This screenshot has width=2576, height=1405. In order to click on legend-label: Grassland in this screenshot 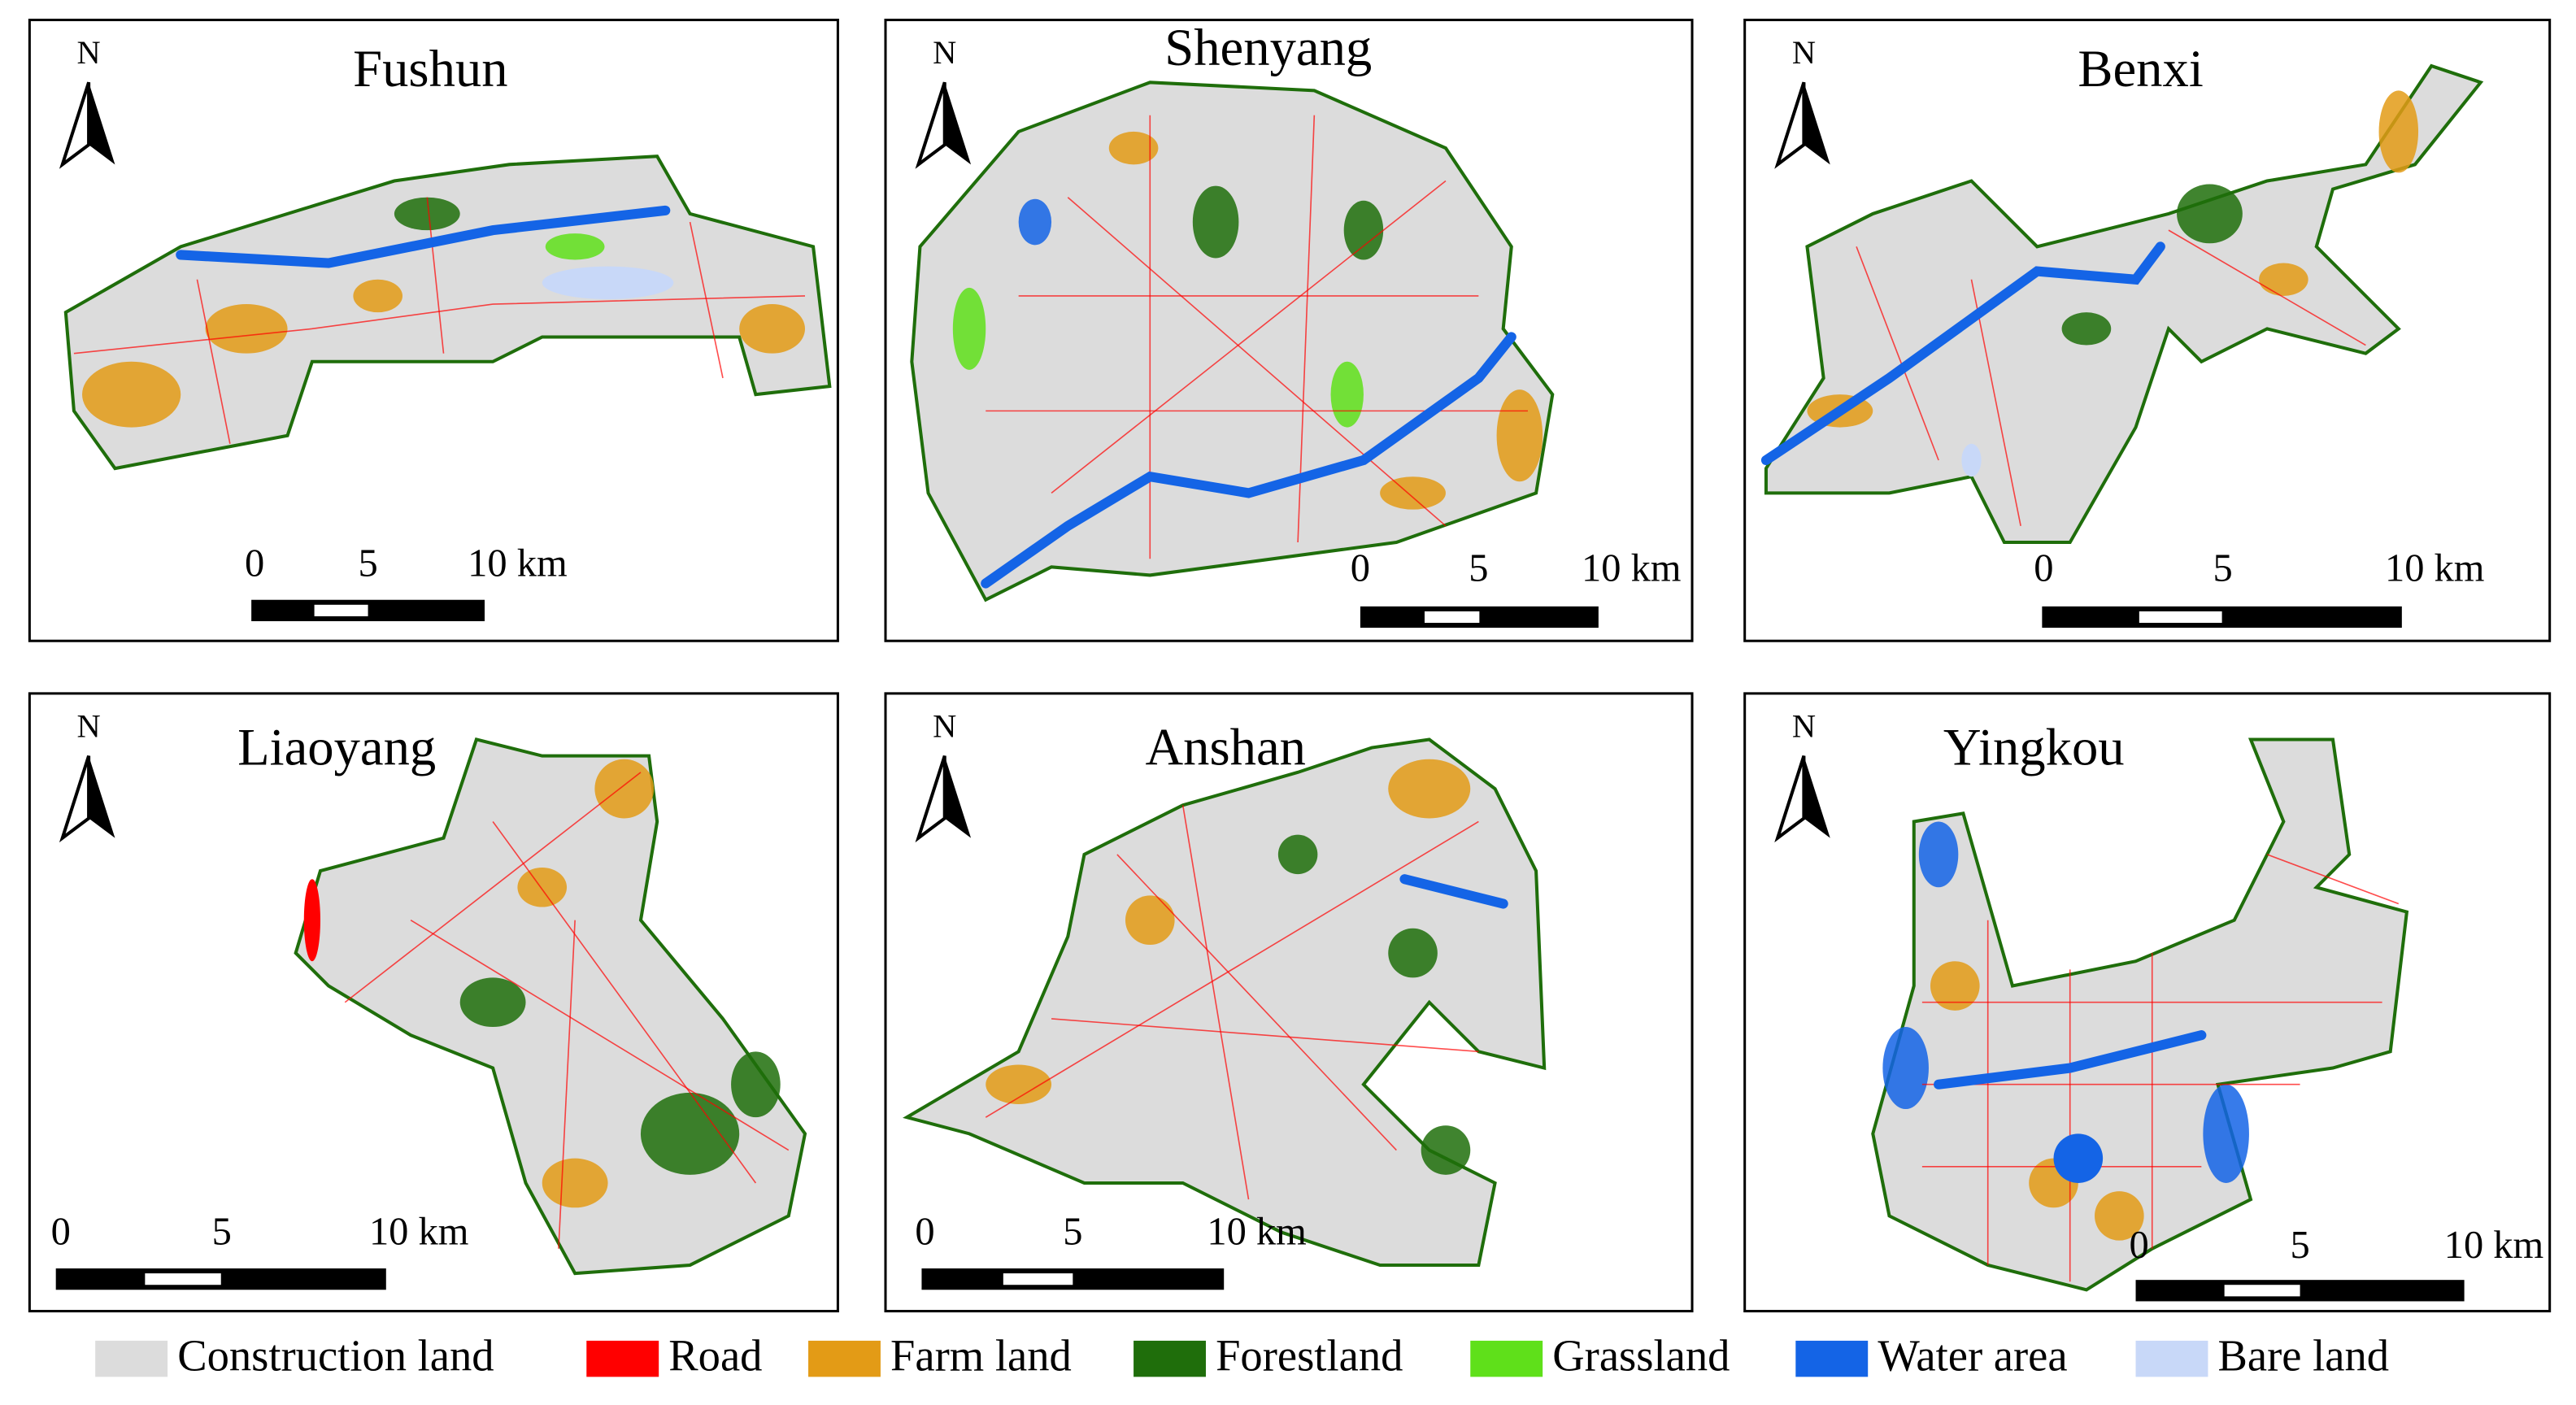, I will do `click(1641, 1356)`.